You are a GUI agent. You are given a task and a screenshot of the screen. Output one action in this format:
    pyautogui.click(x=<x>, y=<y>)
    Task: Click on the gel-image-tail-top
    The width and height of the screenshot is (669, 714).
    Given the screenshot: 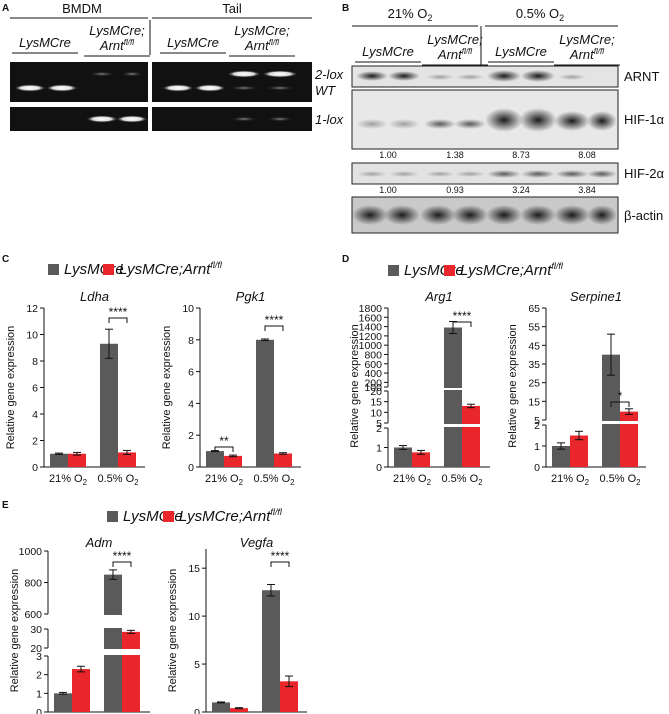 What is the action you would take?
    pyautogui.click(x=232, y=82)
    